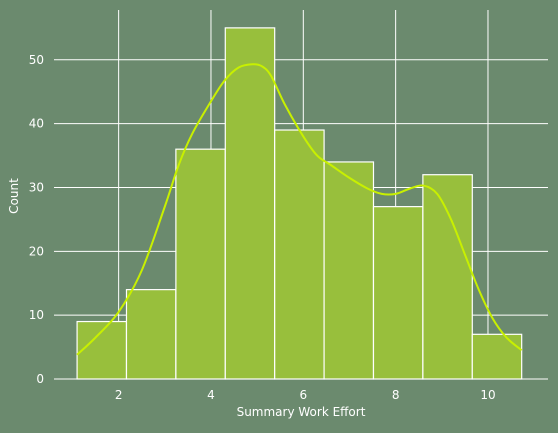  Describe the element at coordinates (36, 219) in the screenshot. I see `y-tick-labels: 0 10 20 30 40 50` at that location.